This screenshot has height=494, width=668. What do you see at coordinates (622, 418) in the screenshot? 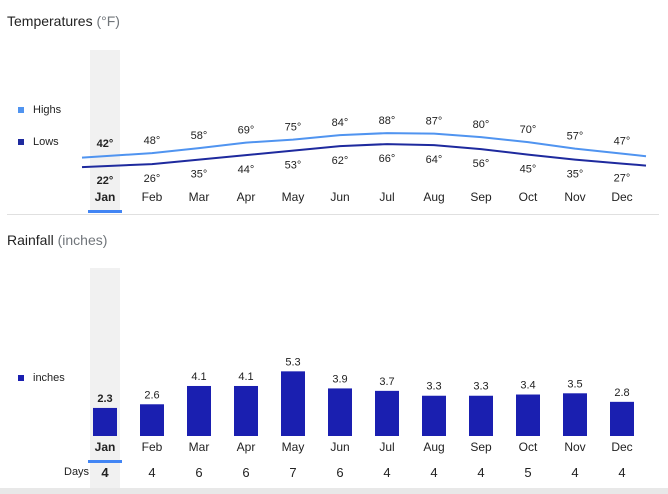
I see `rain-bar-dec` at bounding box center [622, 418].